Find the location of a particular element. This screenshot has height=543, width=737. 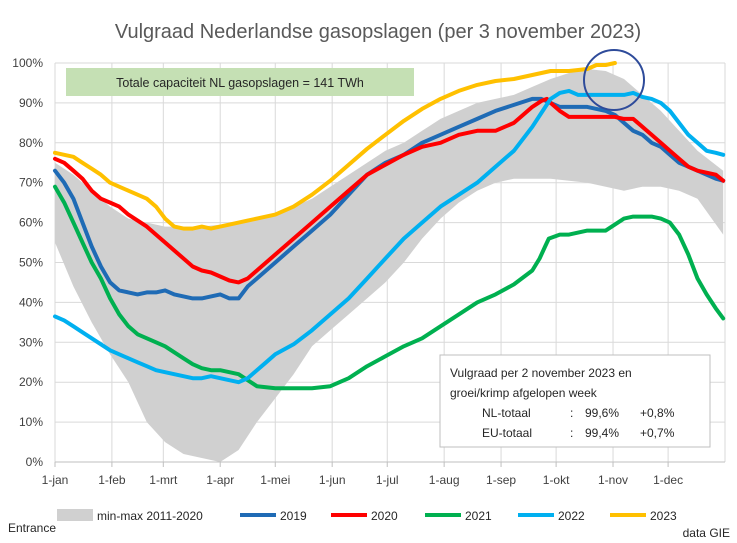

x-tick-label: 1-dec is located at coordinates (668, 480).